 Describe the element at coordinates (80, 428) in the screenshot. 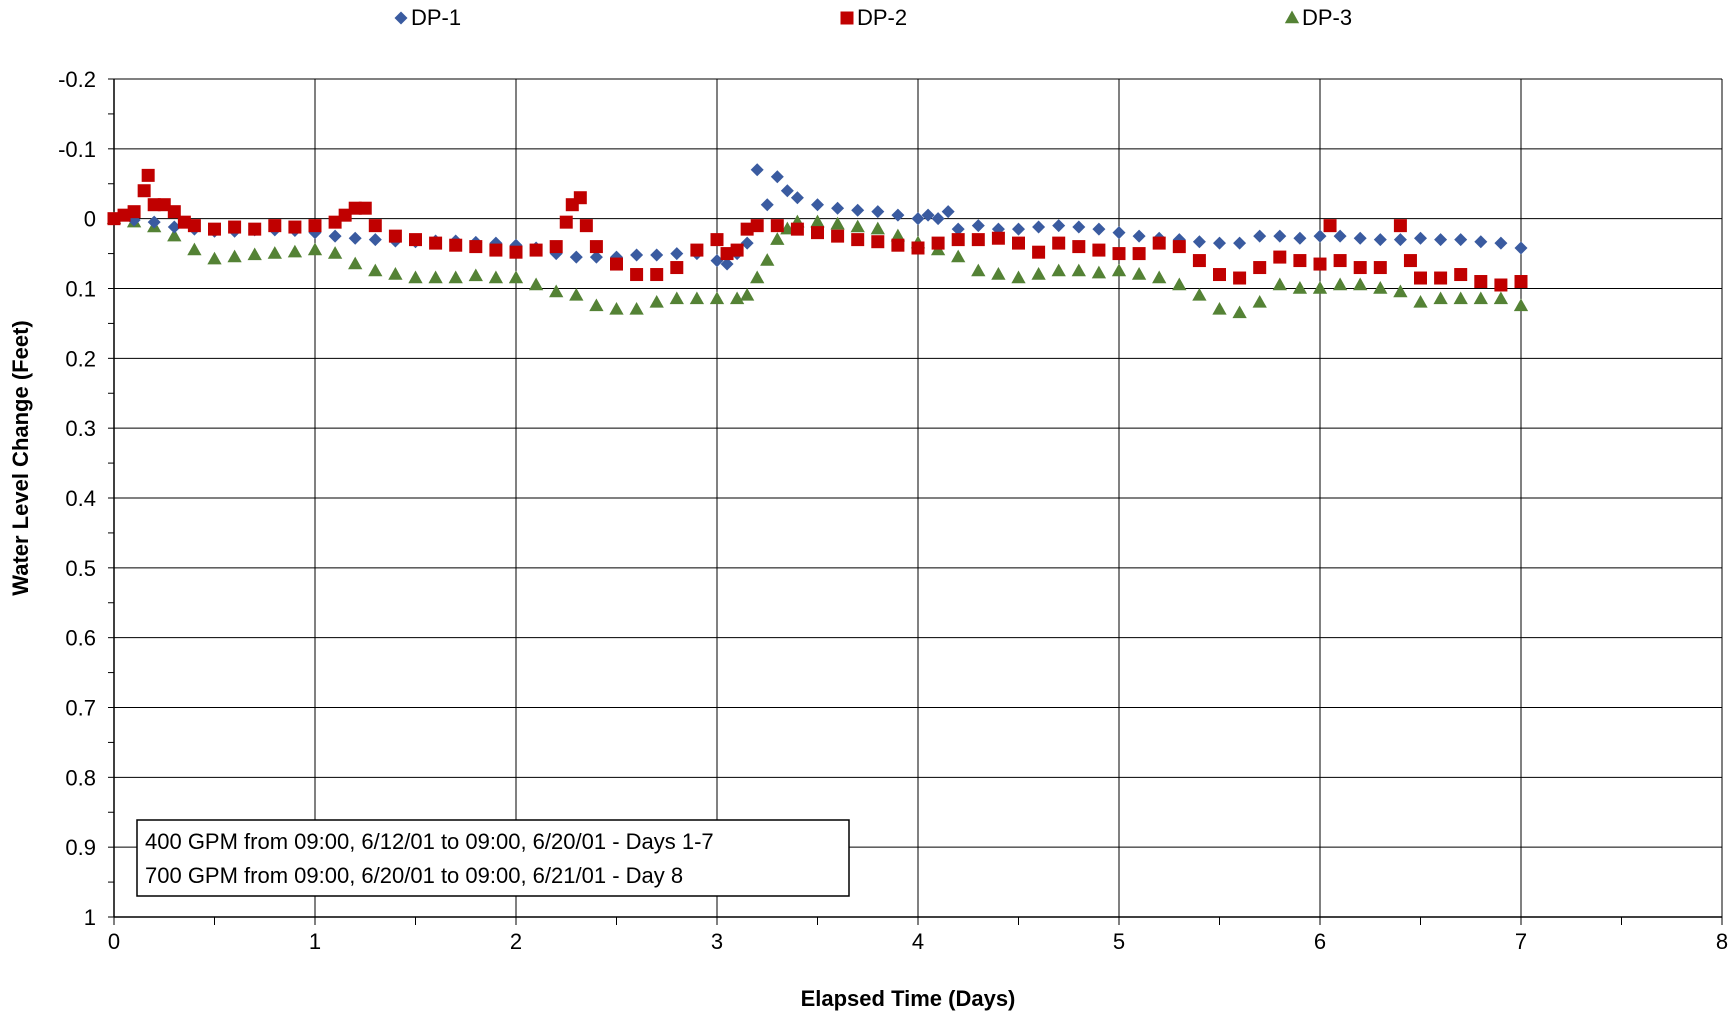

I see `y-tick-label: 0.3` at that location.